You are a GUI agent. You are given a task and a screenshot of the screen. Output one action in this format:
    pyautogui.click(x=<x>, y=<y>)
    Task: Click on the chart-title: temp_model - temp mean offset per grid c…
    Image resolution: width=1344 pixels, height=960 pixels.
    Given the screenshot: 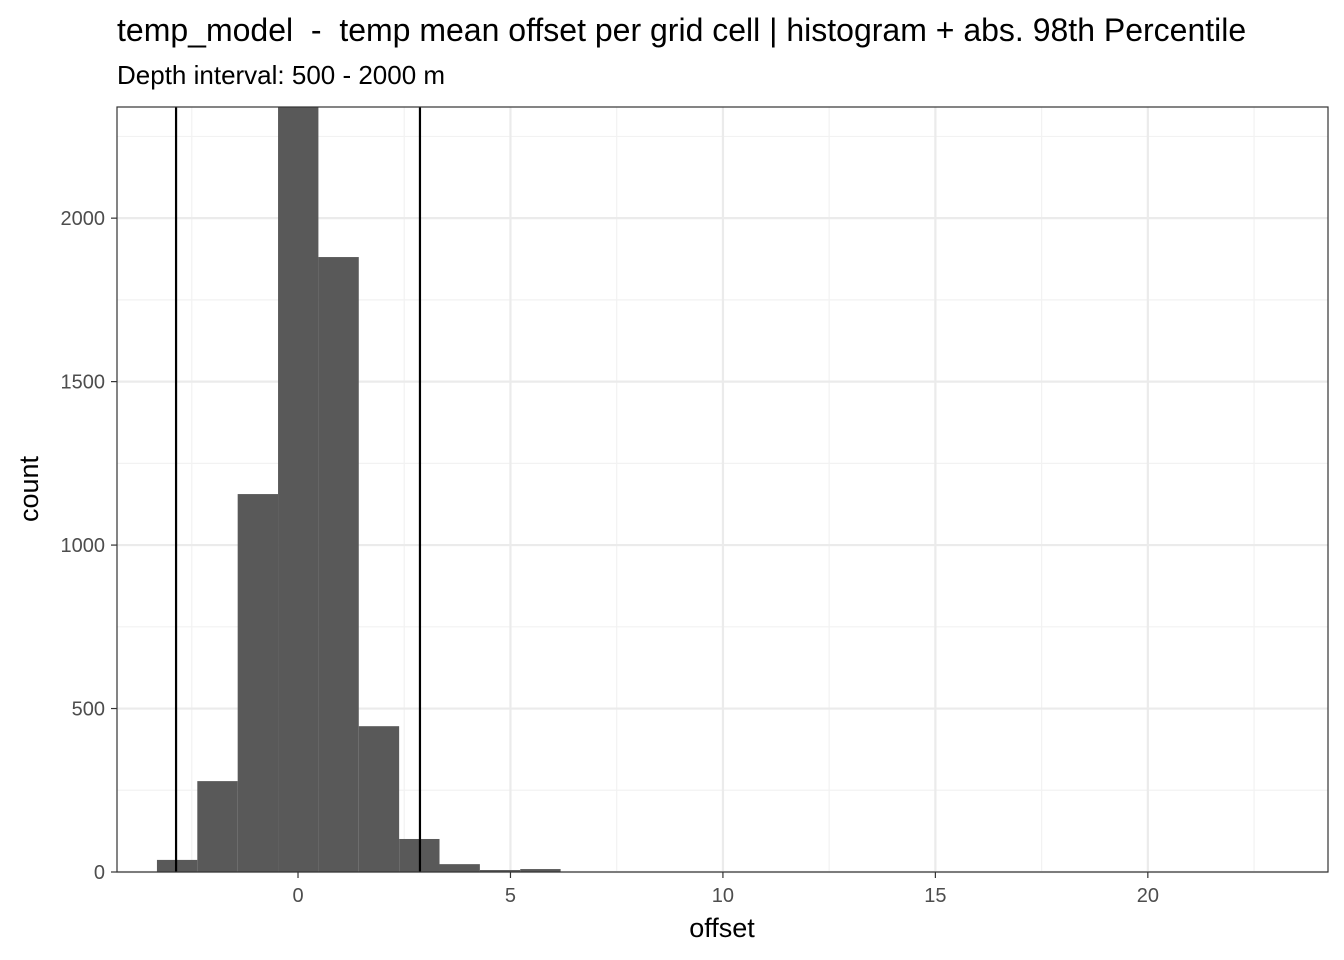 What is the action you would take?
    pyautogui.click(x=681, y=30)
    